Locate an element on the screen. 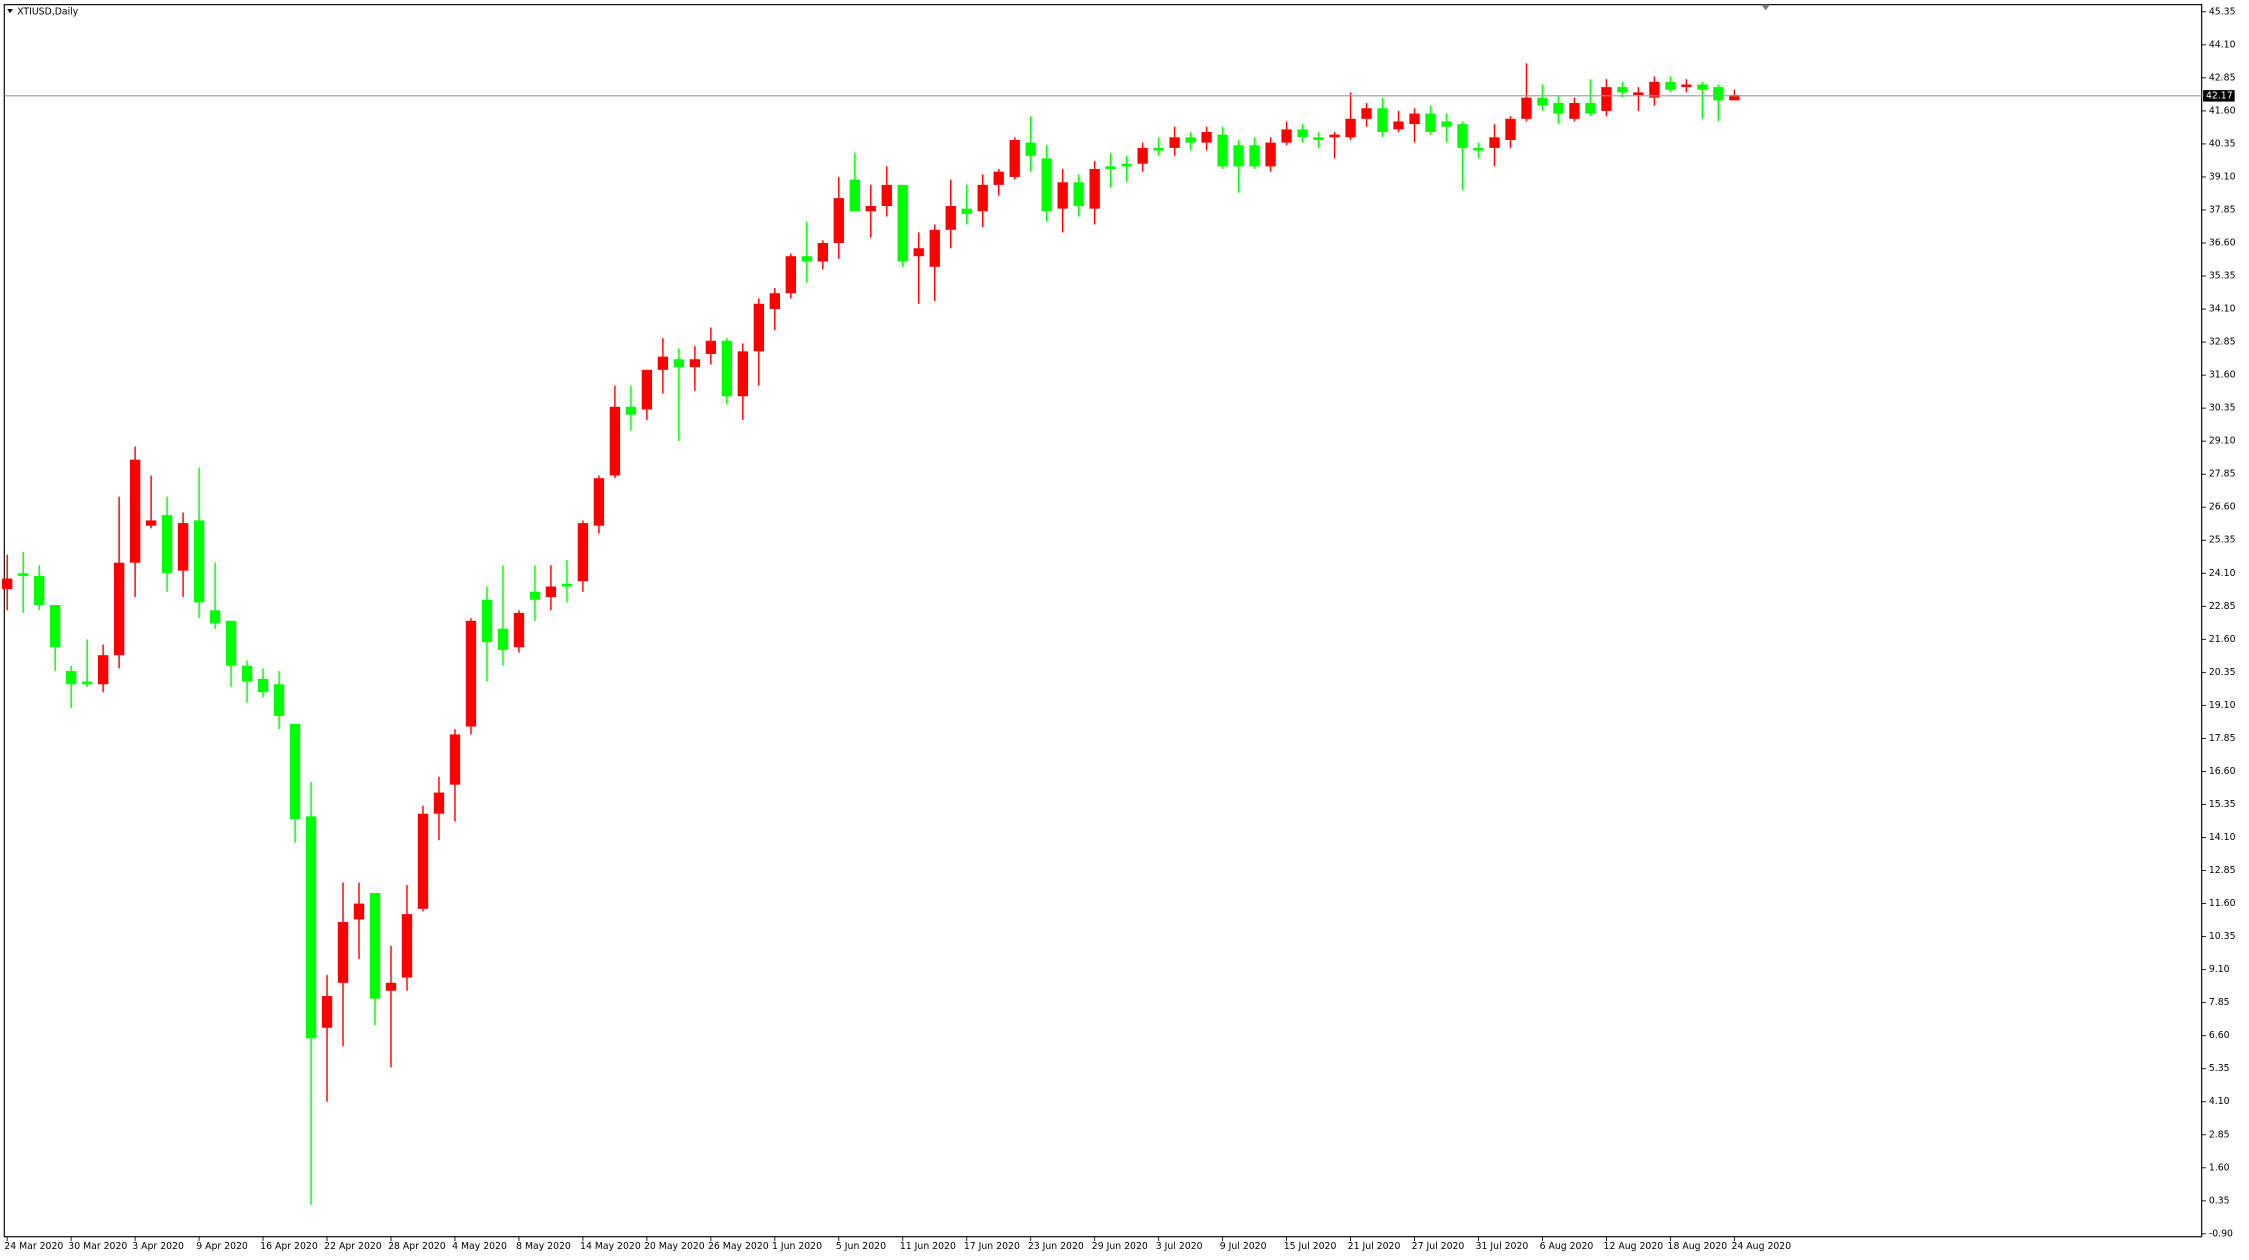 This screenshot has height=1260, width=2249. y-tick-label: 40.35 is located at coordinates (2222, 143).